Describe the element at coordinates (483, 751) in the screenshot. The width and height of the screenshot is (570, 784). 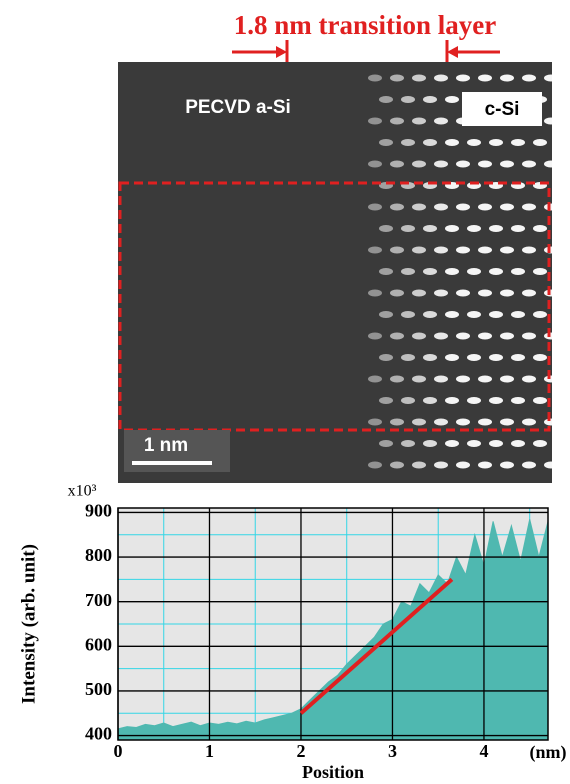
I see `x-tick-label: 4` at that location.